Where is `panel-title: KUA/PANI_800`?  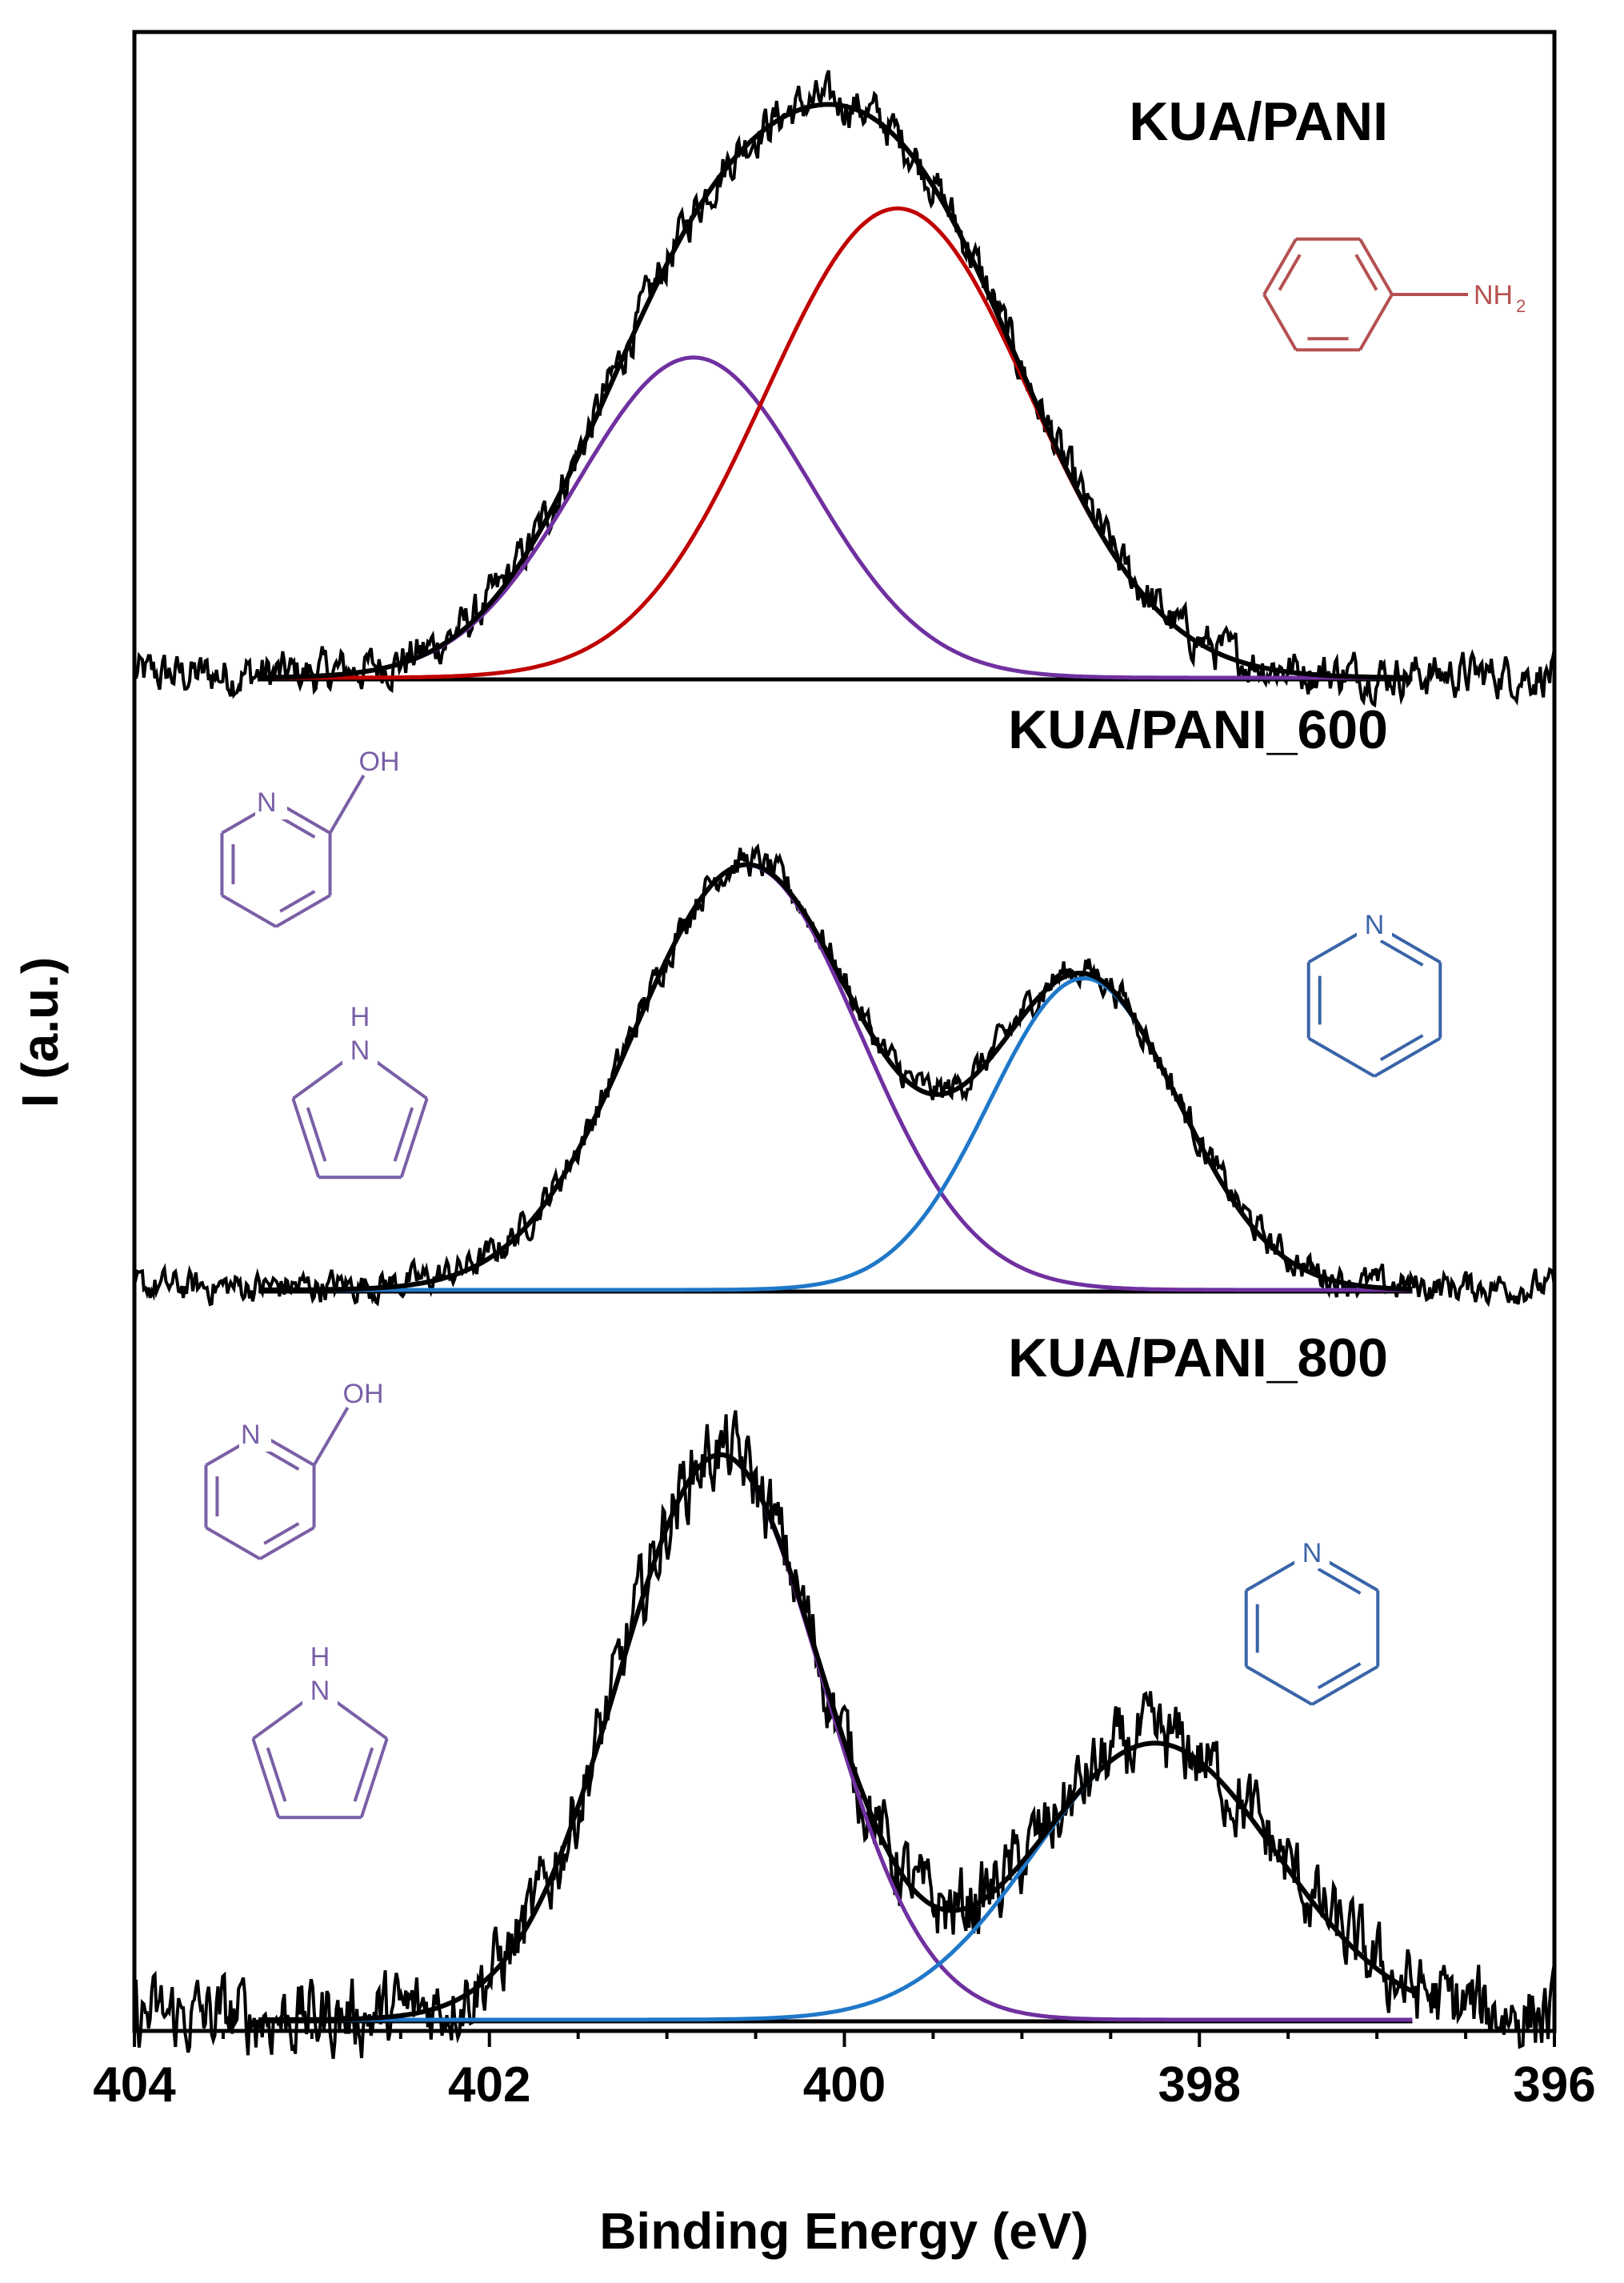
panel-title: KUA/PANI_800 is located at coordinates (1198, 1358).